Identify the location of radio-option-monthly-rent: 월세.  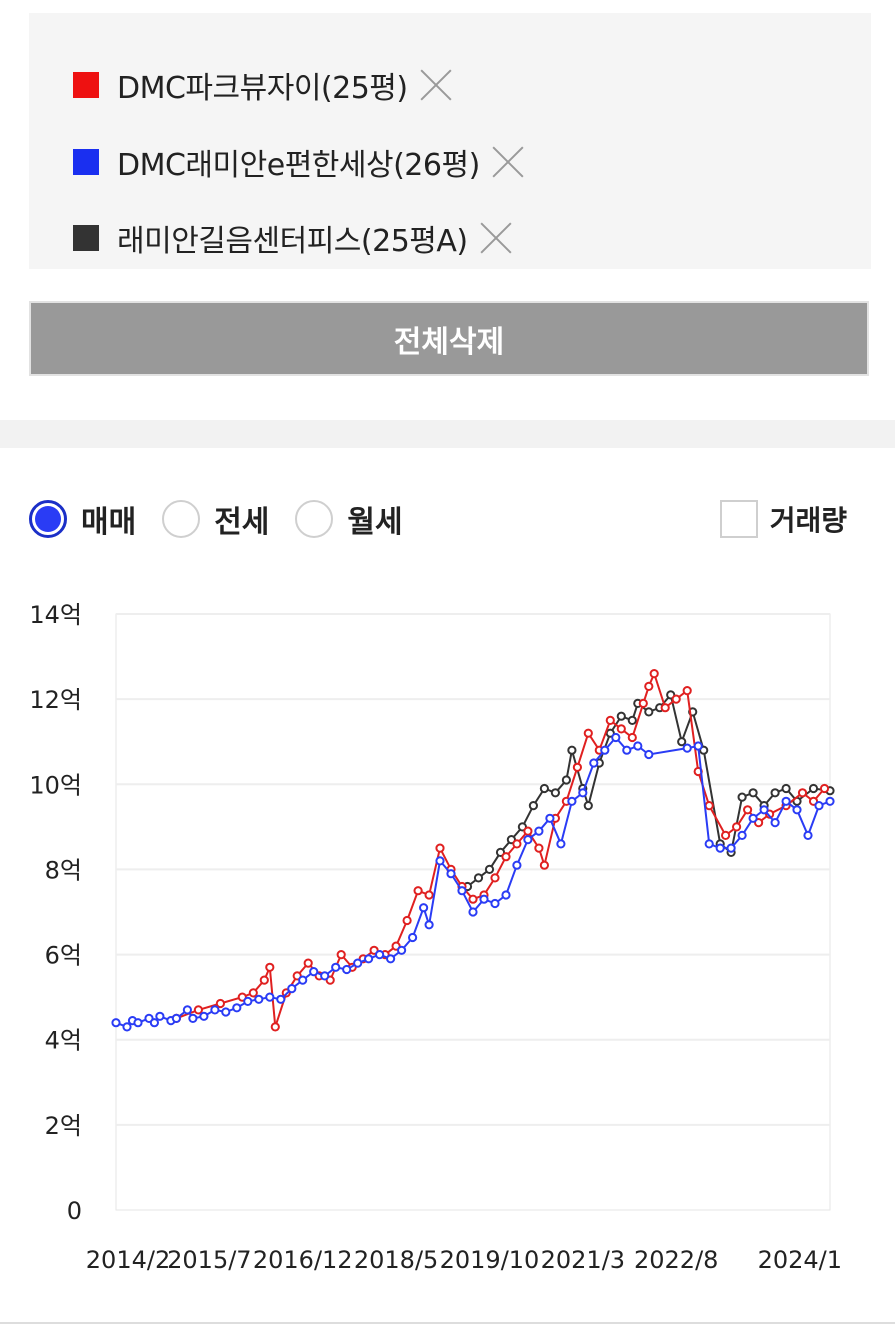
(349, 519).